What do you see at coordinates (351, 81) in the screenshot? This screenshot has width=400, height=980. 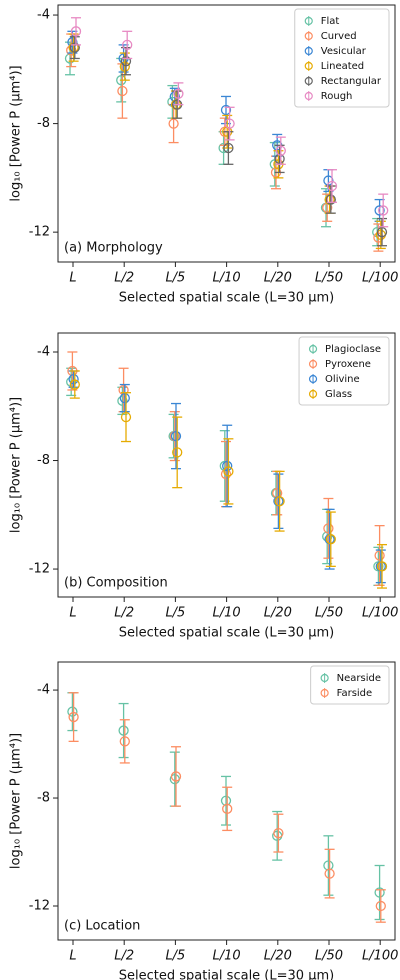 I see `legend-label: Rectangular` at bounding box center [351, 81].